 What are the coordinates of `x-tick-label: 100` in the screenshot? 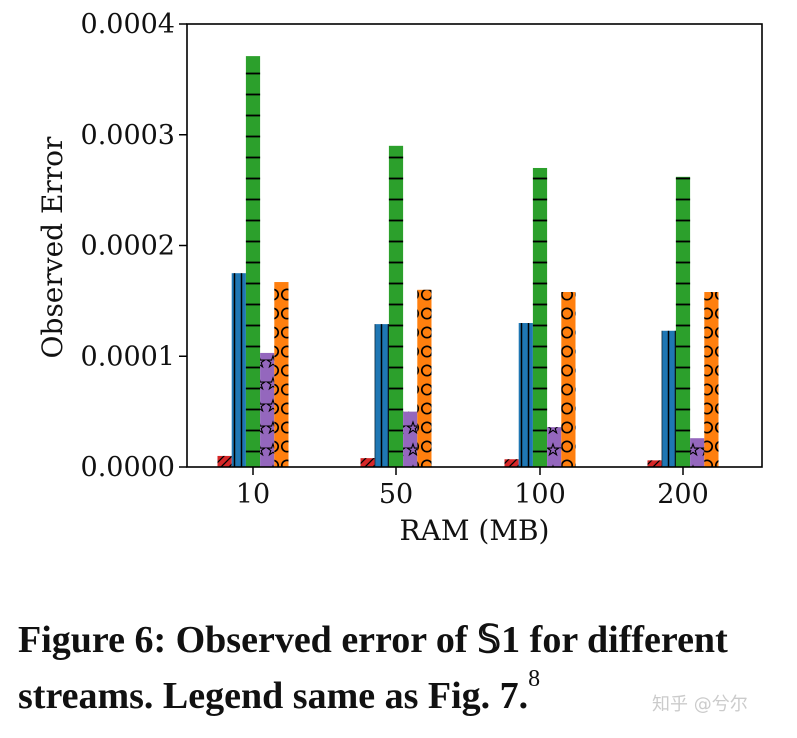 It's located at (540, 494).